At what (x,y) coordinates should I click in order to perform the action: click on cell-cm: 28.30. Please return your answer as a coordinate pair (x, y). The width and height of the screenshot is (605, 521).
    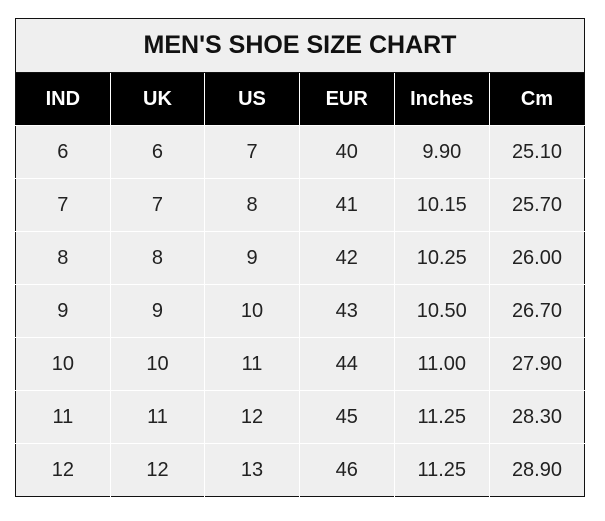
    Looking at the image, I should click on (536, 417).